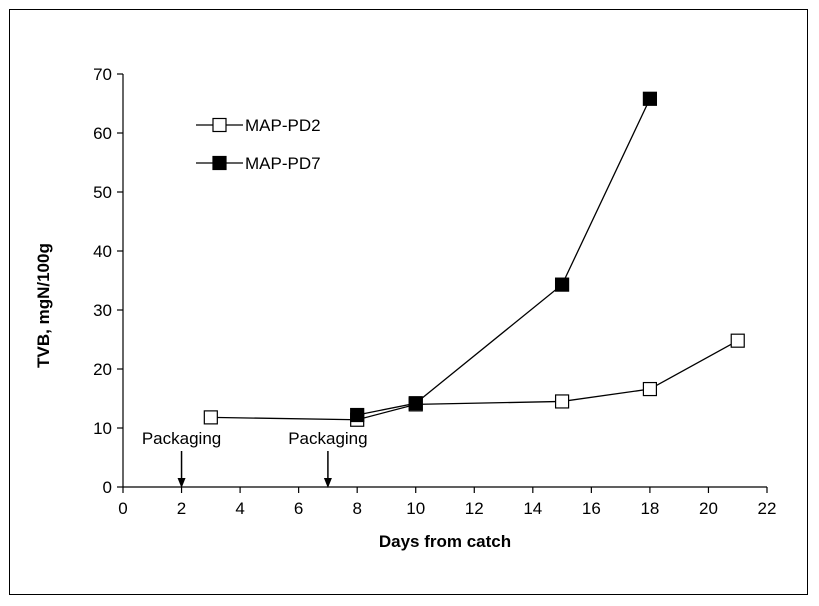 This screenshot has height=606, width=819. What do you see at coordinates (102, 310) in the screenshot?
I see `y-tick-label: 30` at bounding box center [102, 310].